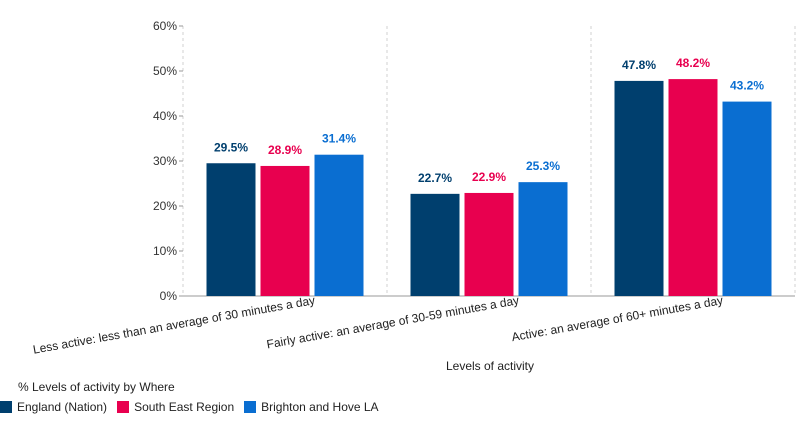  What do you see at coordinates (165, 26) in the screenshot?
I see `y-tick-label: 60%` at bounding box center [165, 26].